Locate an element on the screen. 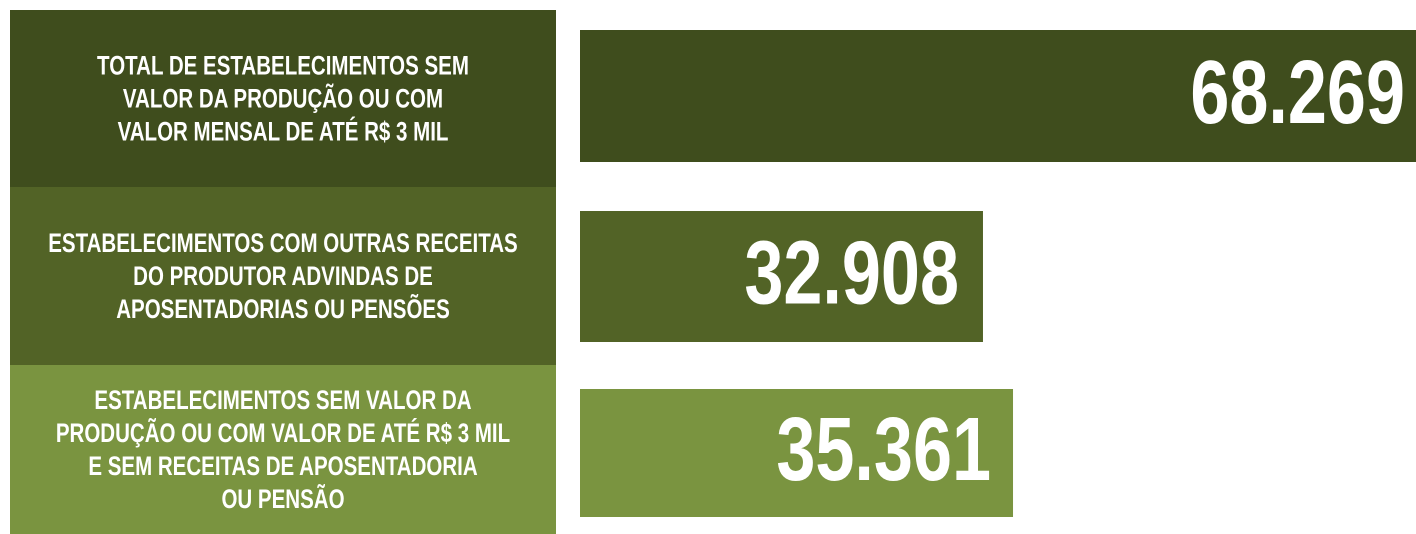 Image resolution: width=1416 pixels, height=534 pixels. category-label: E SEM RECEITAS DE APOSENTADORIA is located at coordinates (282, 466).